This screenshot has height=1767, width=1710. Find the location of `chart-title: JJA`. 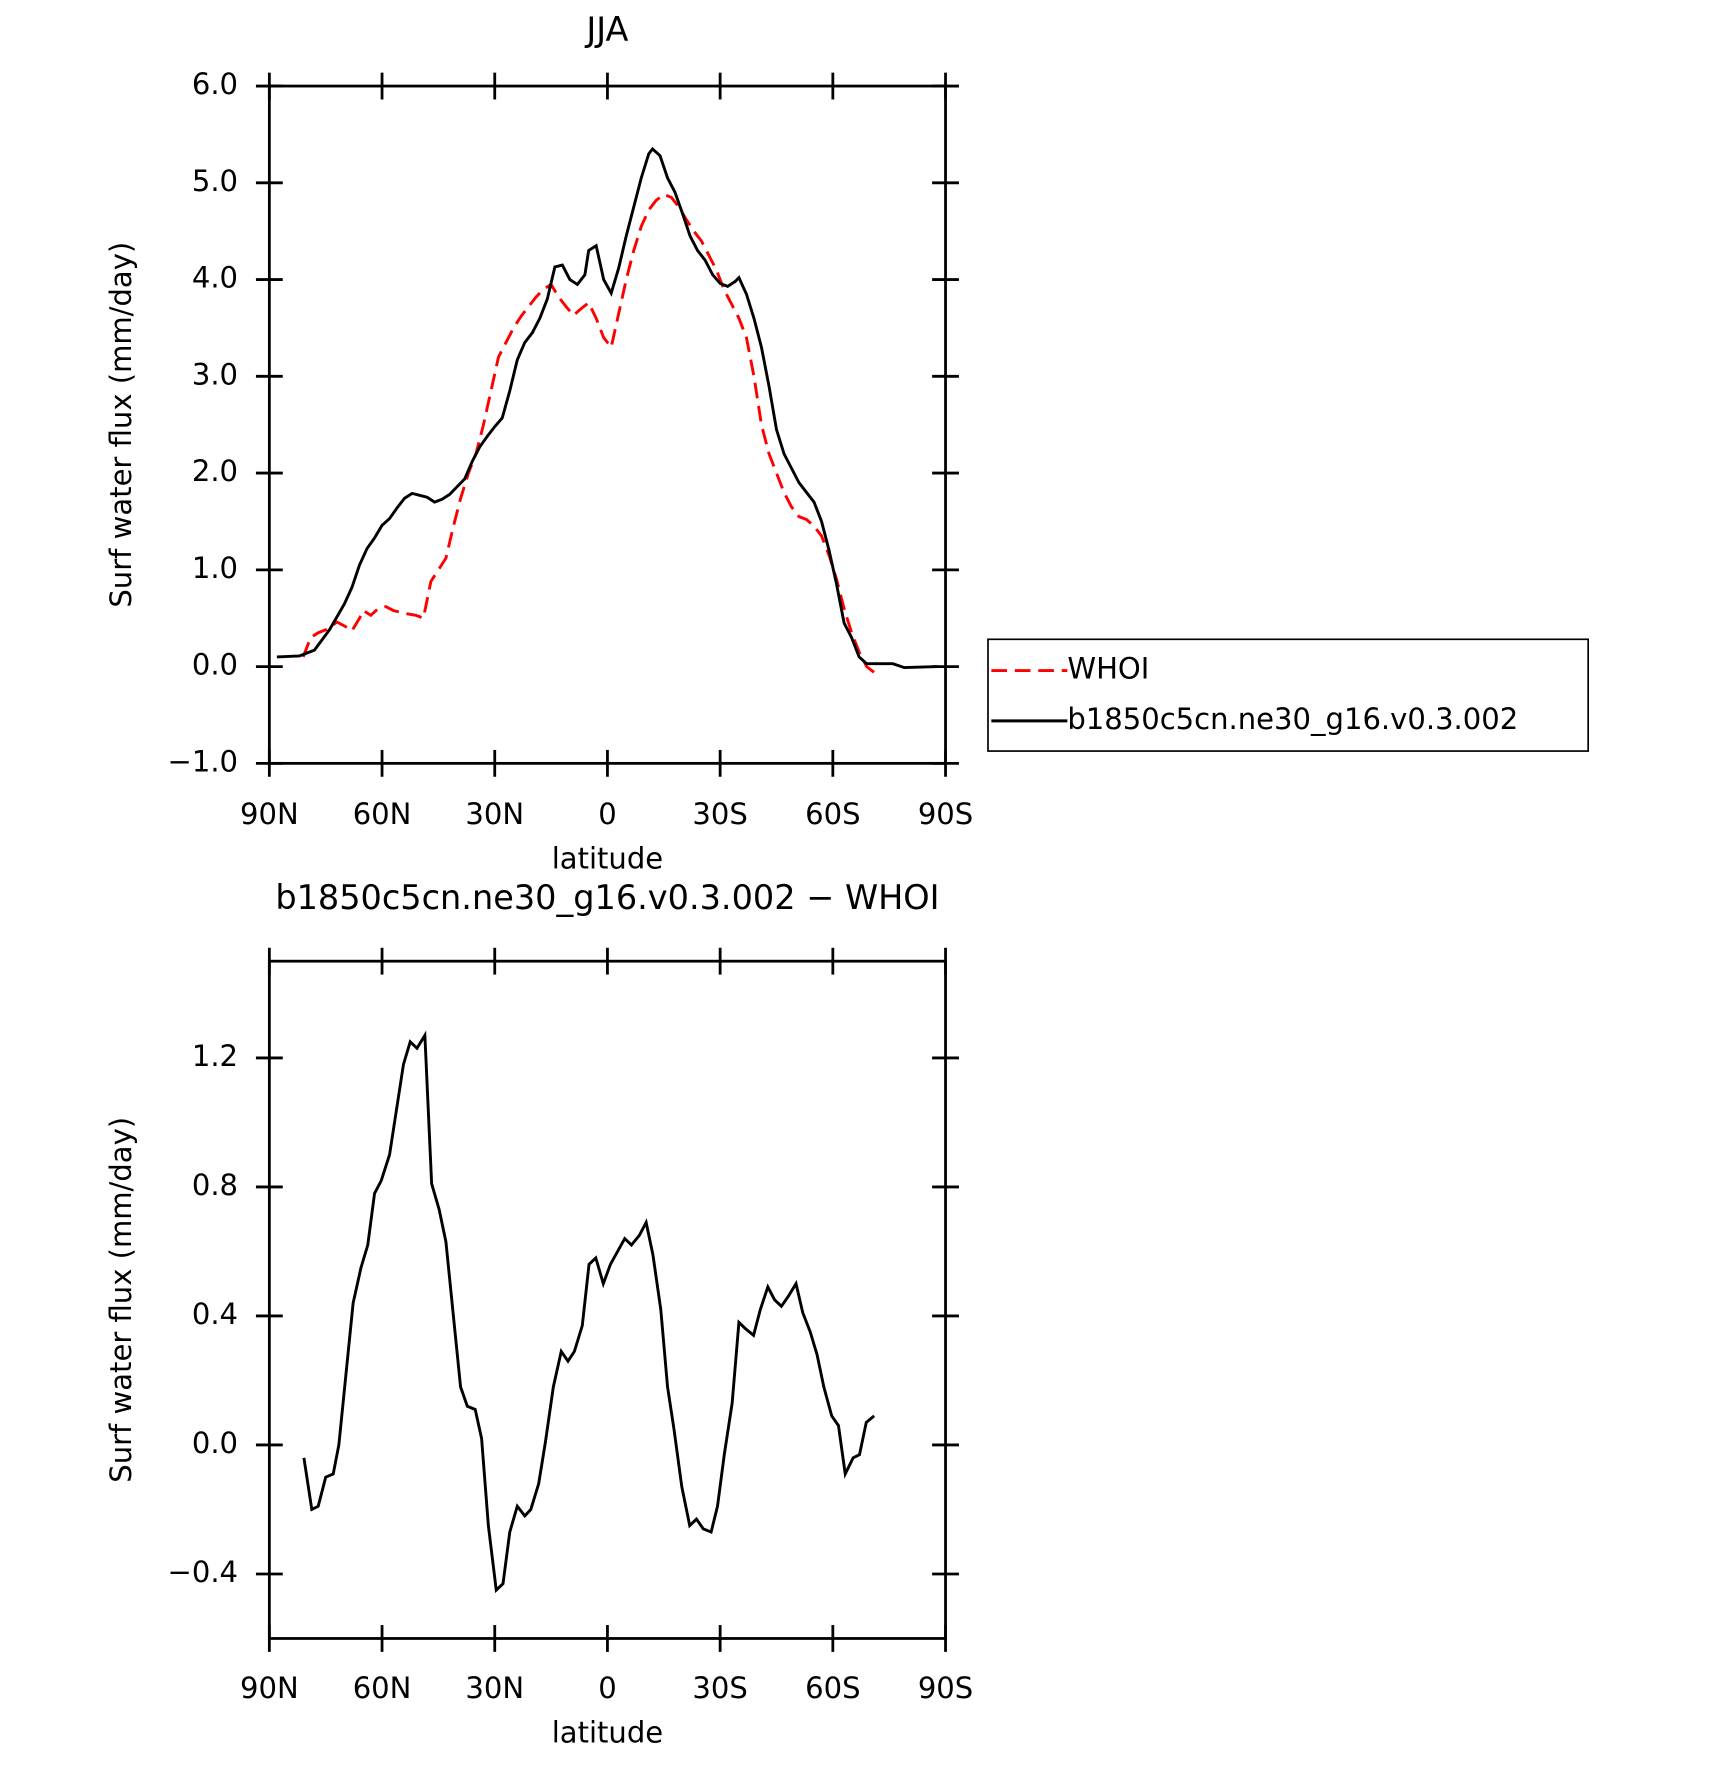

chart-title: JJA is located at coordinates (606, 29).